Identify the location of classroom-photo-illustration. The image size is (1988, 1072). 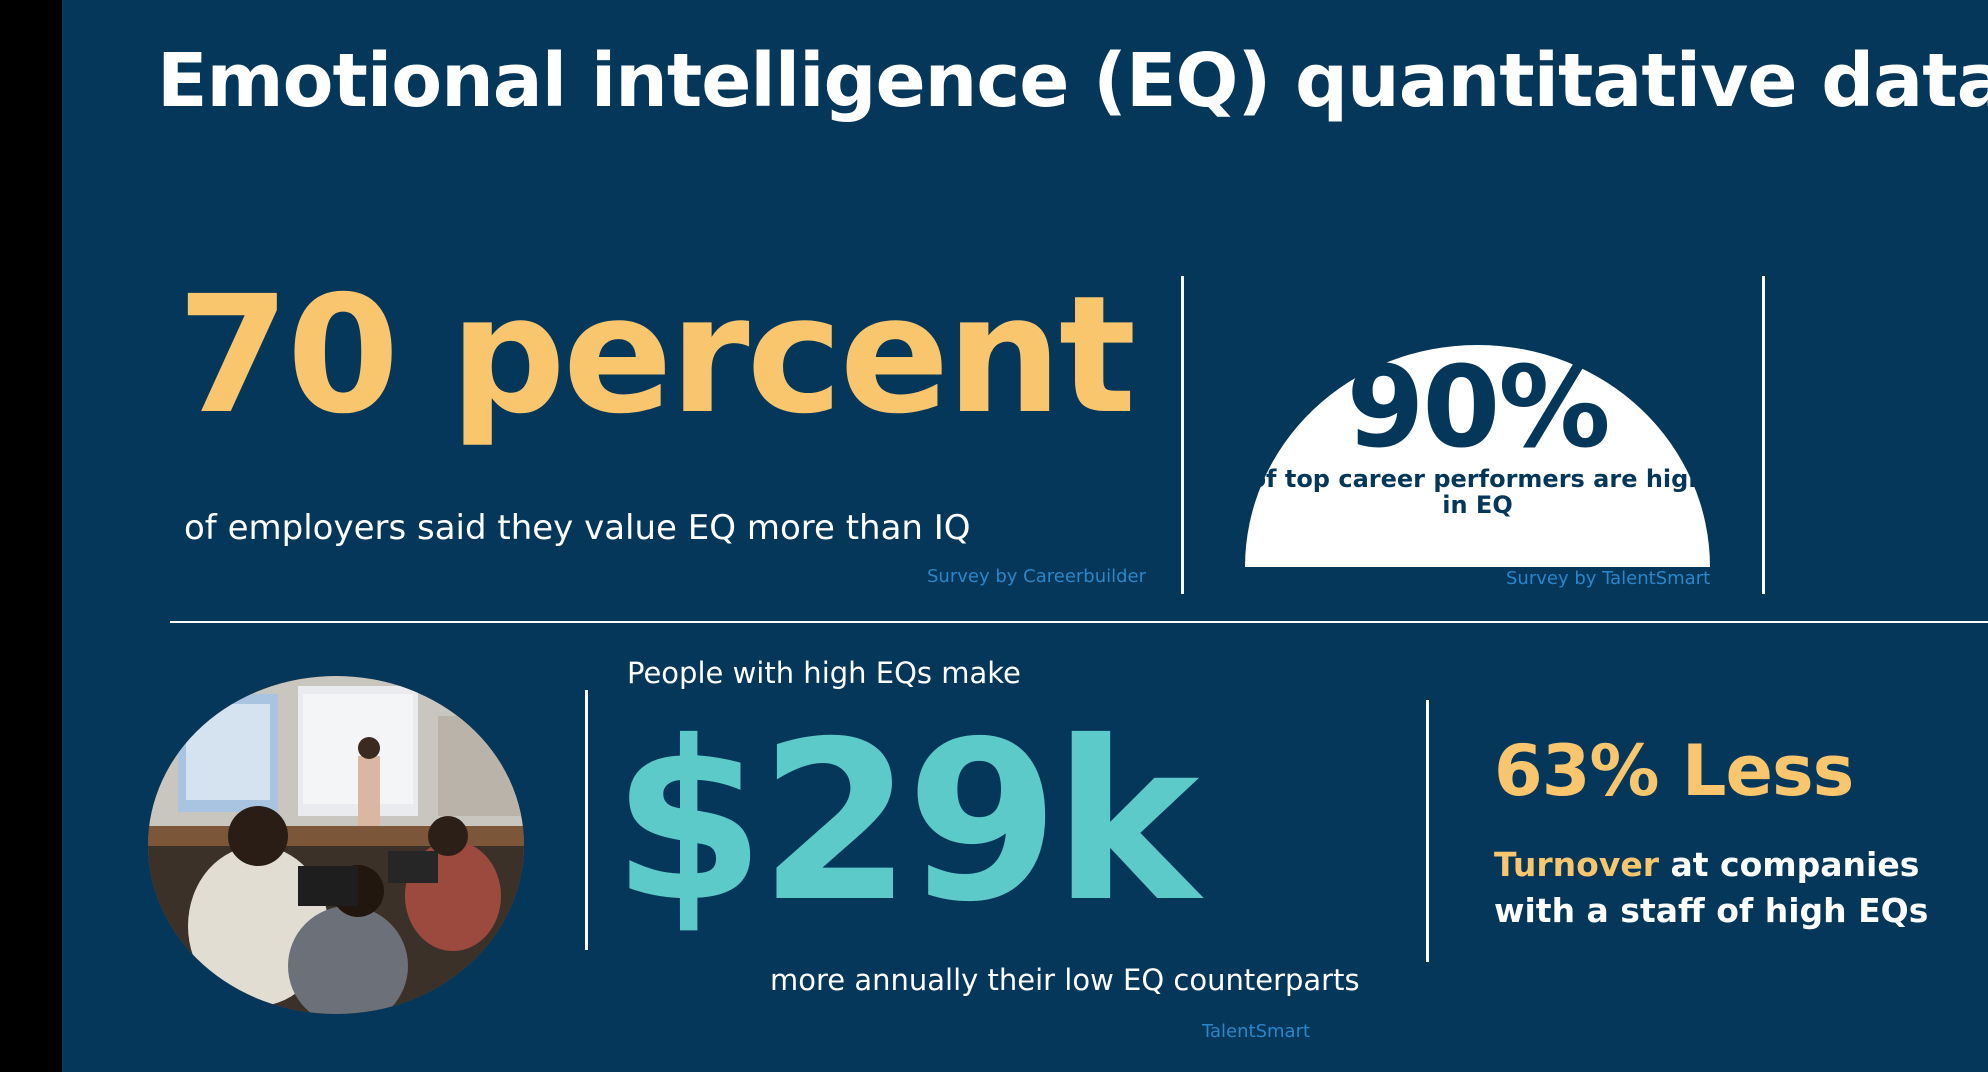
(336, 845).